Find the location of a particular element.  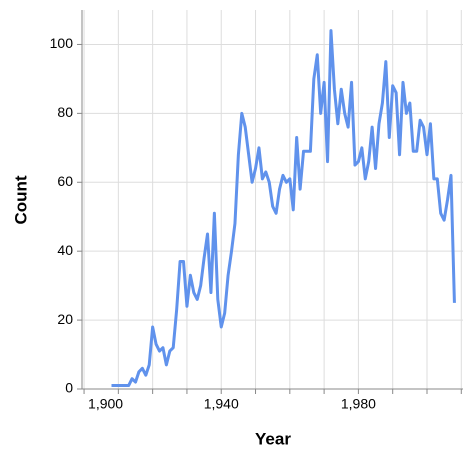

x-axis-title: Year is located at coordinates (273, 438).